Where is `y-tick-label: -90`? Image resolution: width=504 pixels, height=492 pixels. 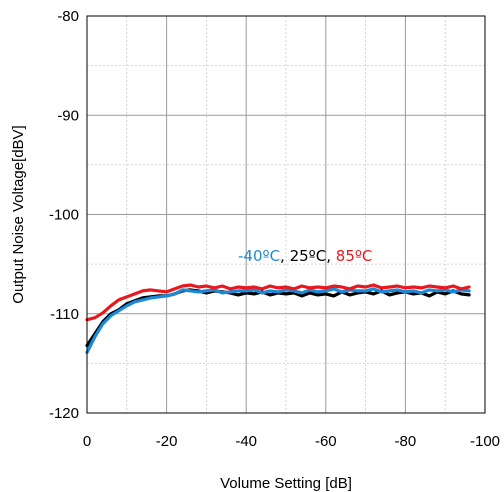 y-tick-label: -90 is located at coordinates (68, 115).